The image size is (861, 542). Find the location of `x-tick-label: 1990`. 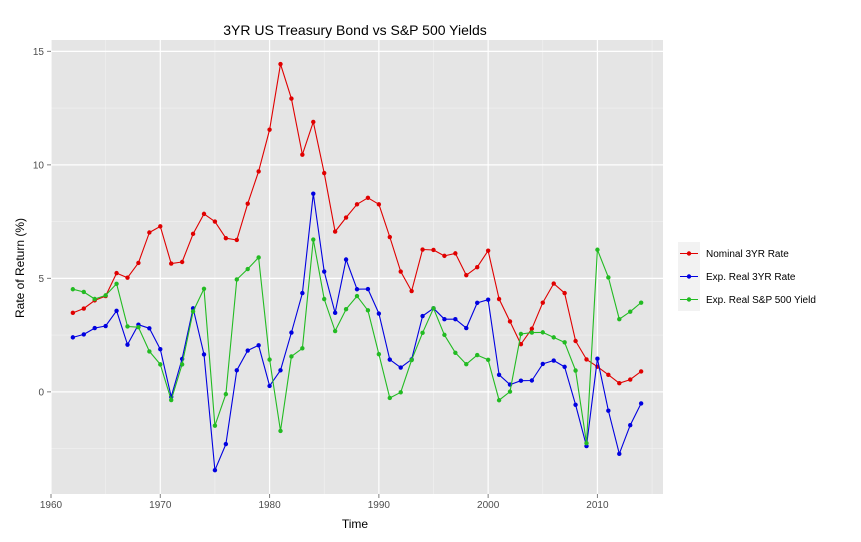

x-tick-label: 1990 is located at coordinates (379, 505).